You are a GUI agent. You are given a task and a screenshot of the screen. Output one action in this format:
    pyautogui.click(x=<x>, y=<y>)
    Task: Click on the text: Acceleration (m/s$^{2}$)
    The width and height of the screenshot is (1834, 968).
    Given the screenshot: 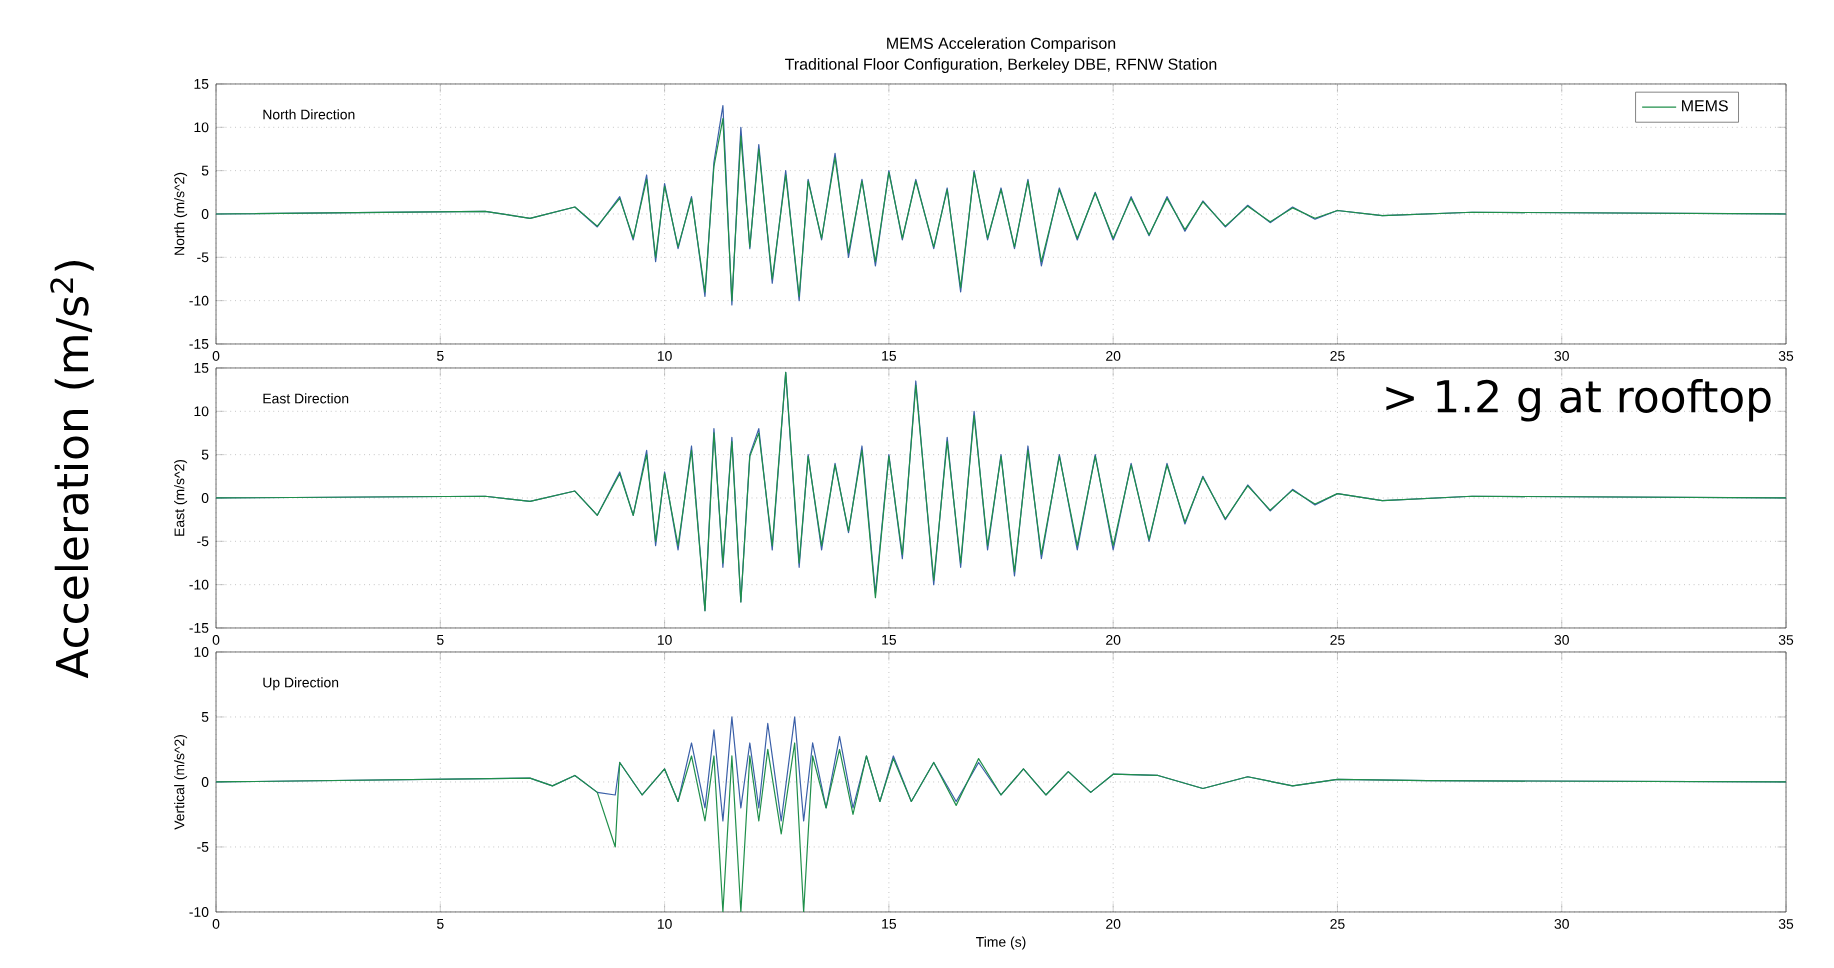 What is the action you would take?
    pyautogui.click(x=72, y=470)
    